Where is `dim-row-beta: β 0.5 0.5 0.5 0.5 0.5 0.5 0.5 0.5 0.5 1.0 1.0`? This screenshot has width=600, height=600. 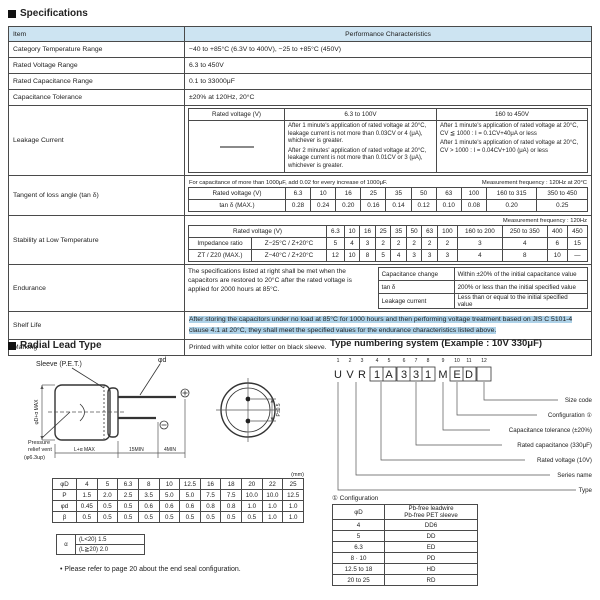
dim-row-beta: β 0.5 0.5 0.5 0.5 0.5 0.5 0.5 0.5 0.5 1.0 1.0 is located at coordinates (178, 517).